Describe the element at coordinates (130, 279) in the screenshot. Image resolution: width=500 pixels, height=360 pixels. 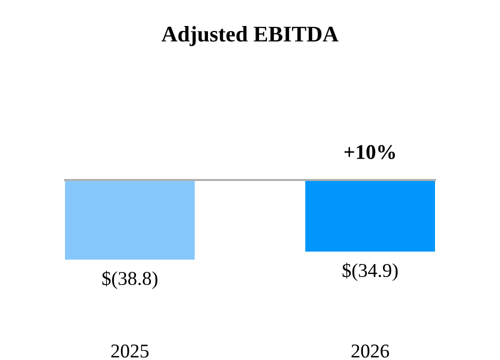
I see `data-label: $(38.8)` at that location.